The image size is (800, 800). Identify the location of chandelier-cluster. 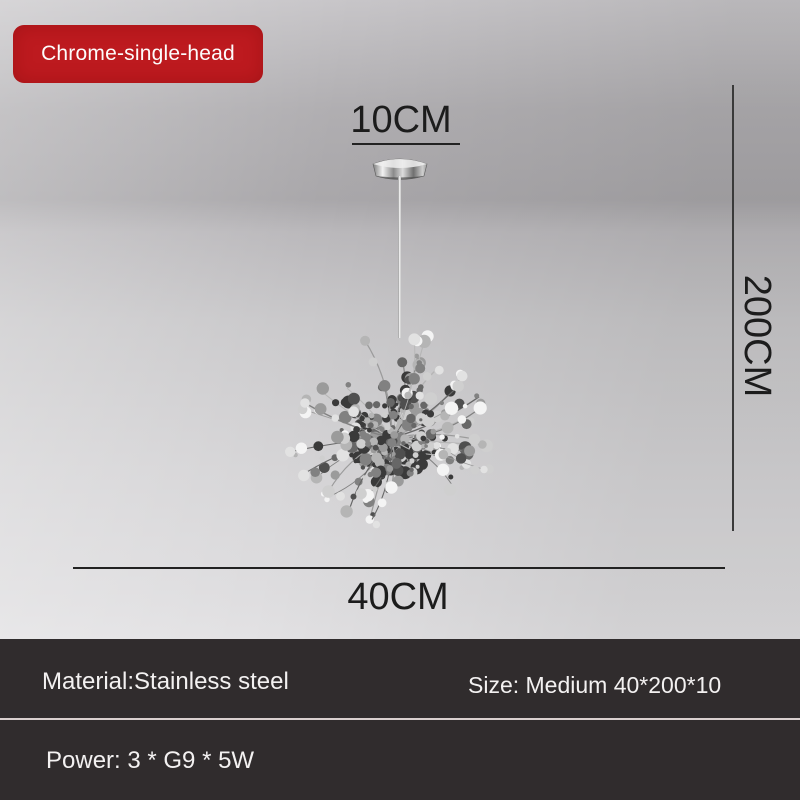
(389, 429).